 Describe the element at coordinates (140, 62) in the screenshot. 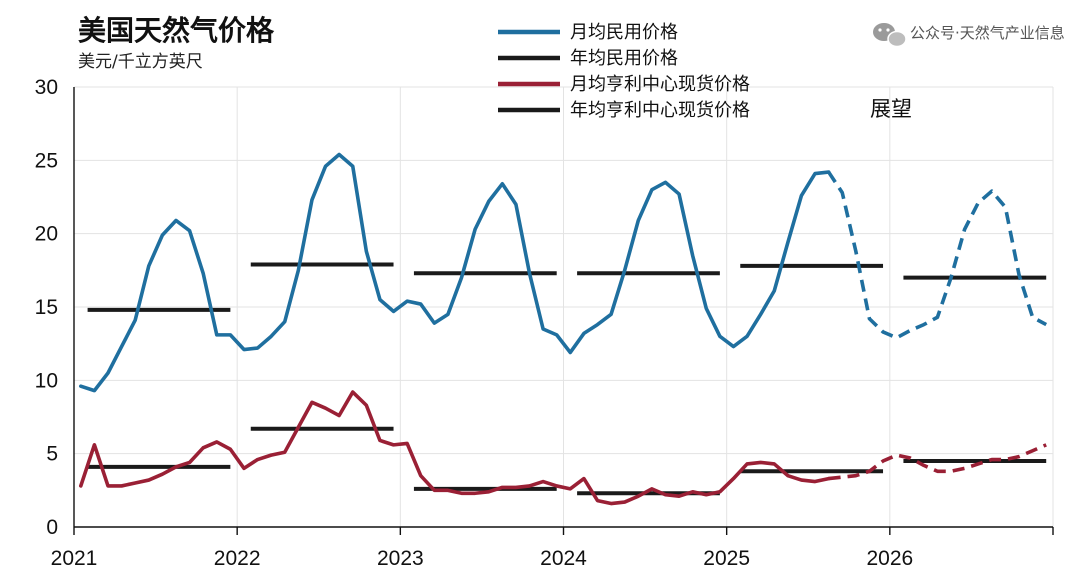

I see `chart-subtitle: 美元/千立方英尺` at that location.